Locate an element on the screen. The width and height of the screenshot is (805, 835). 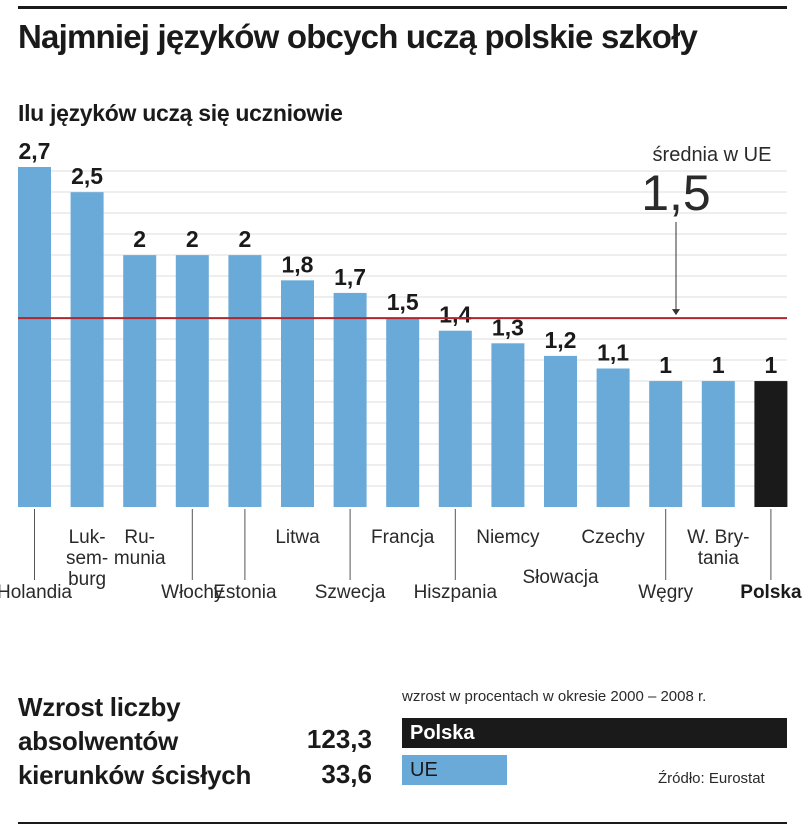
growth-heading-line: absolwentów is located at coordinates (98, 741).